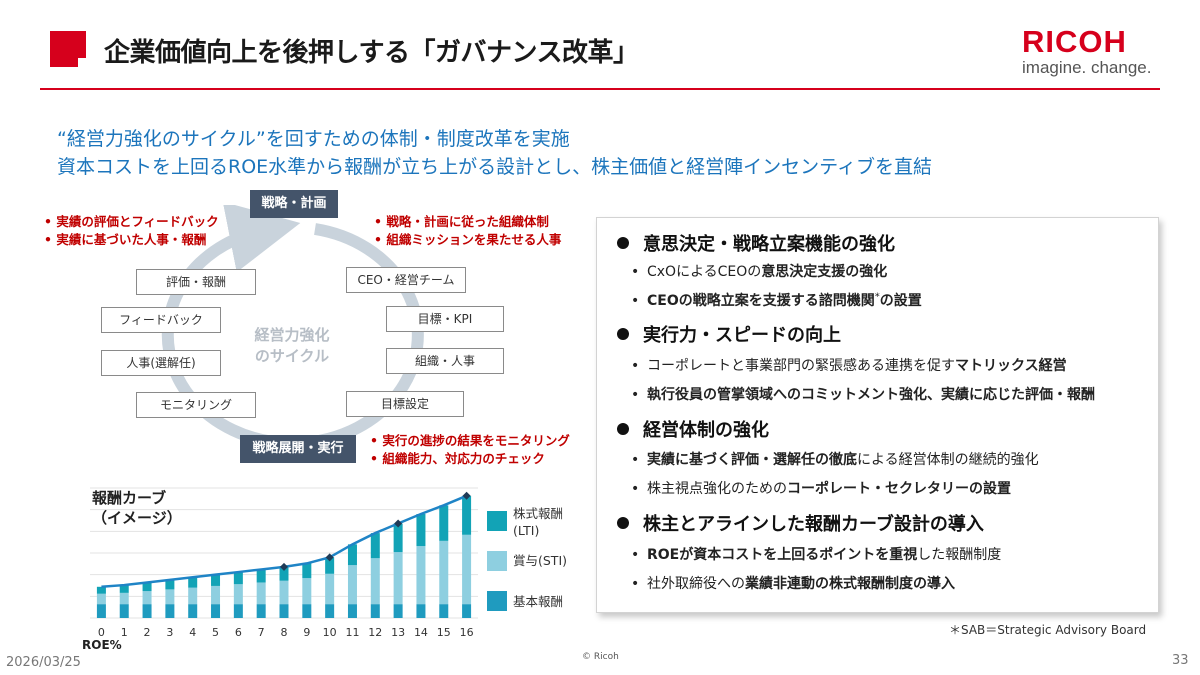  I want to click on cycle-center-line-2: のサイクル, so click(292, 356).